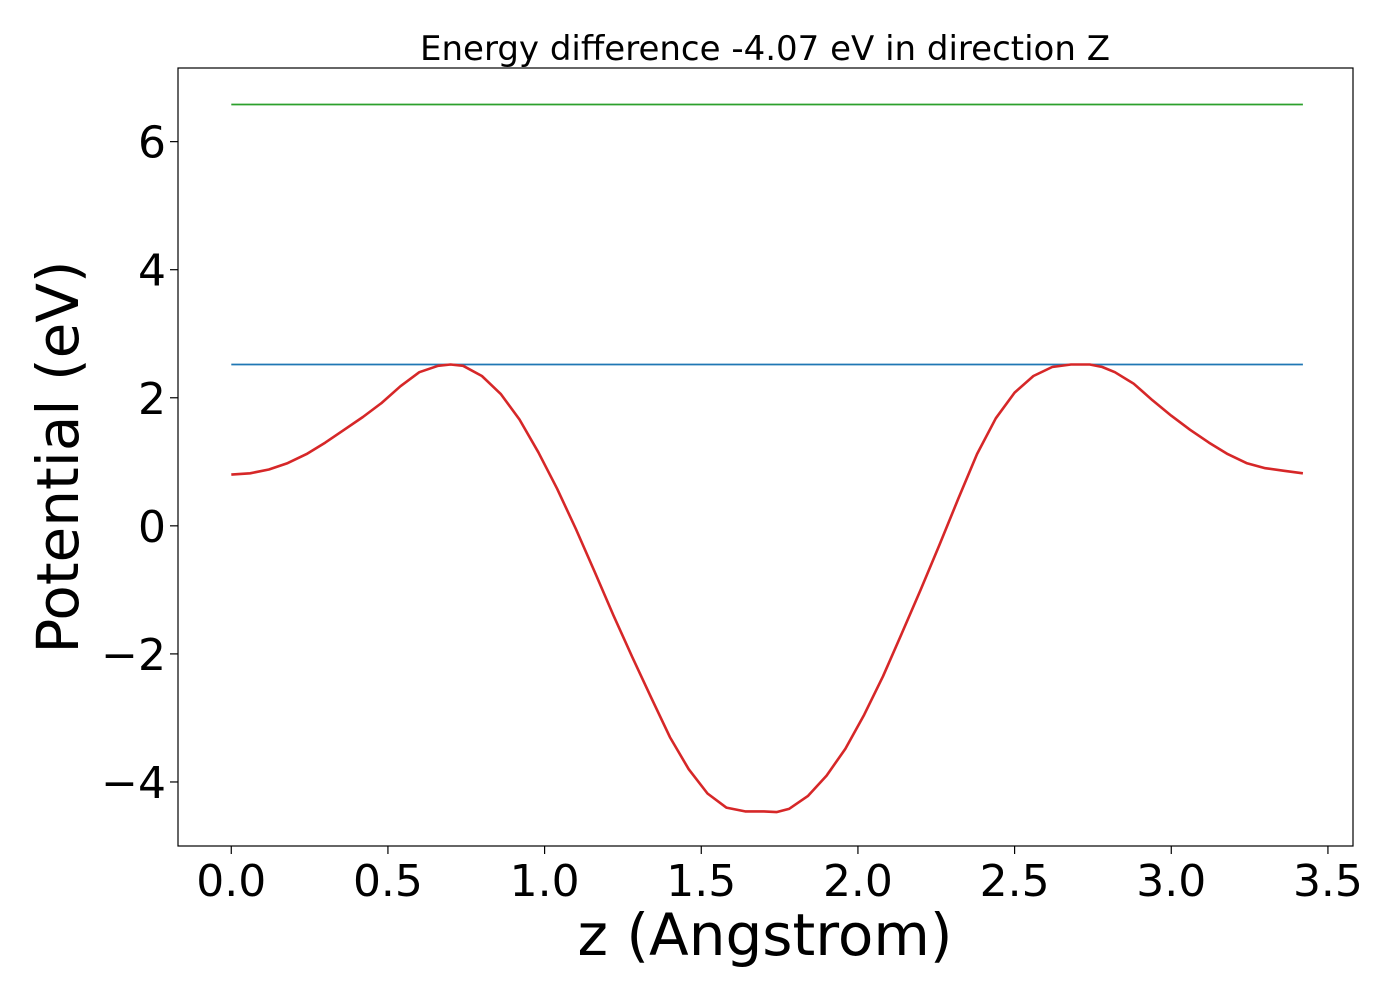 The image size is (1400, 1000). Describe the element at coordinates (765, 935) in the screenshot. I see `x-axis-label: z (Angstrom)` at that location.